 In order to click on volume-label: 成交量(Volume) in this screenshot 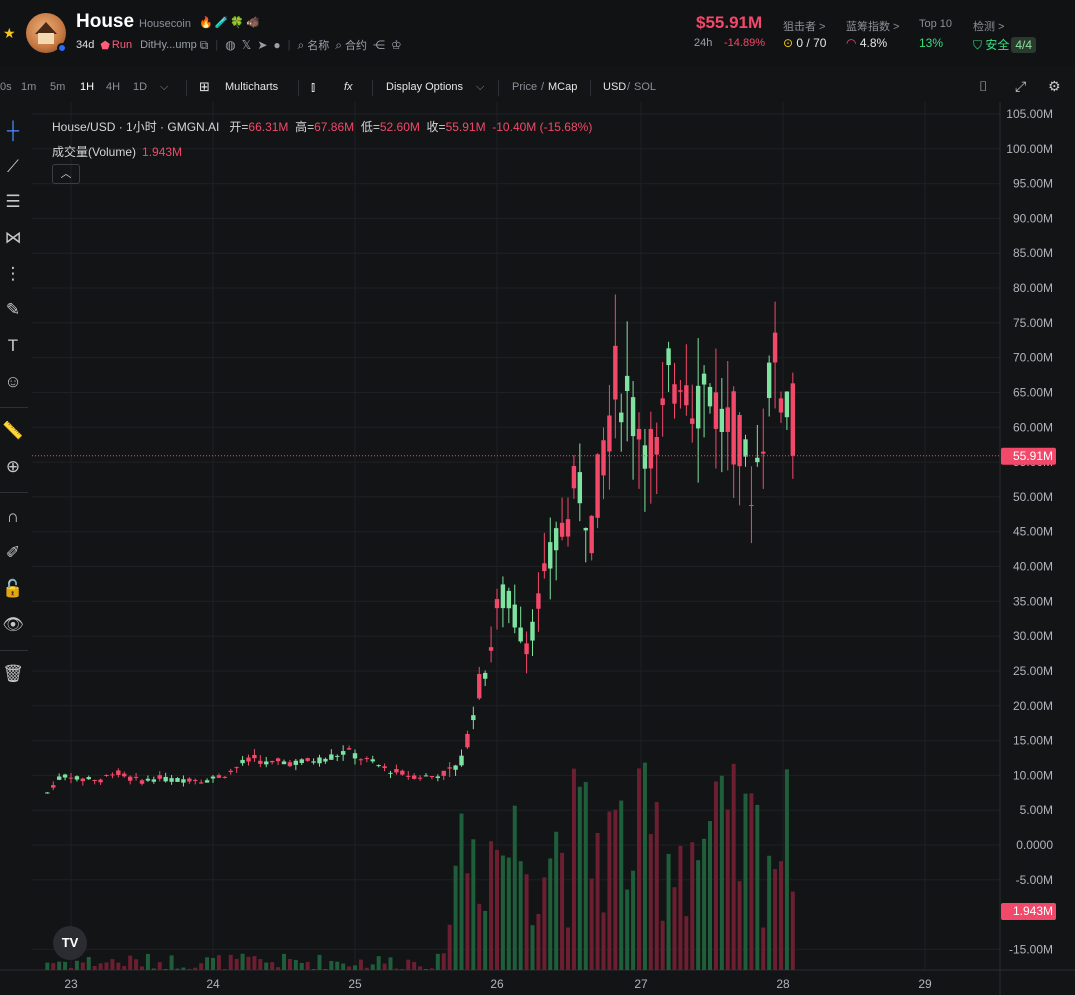, I will do `click(94, 152)`.